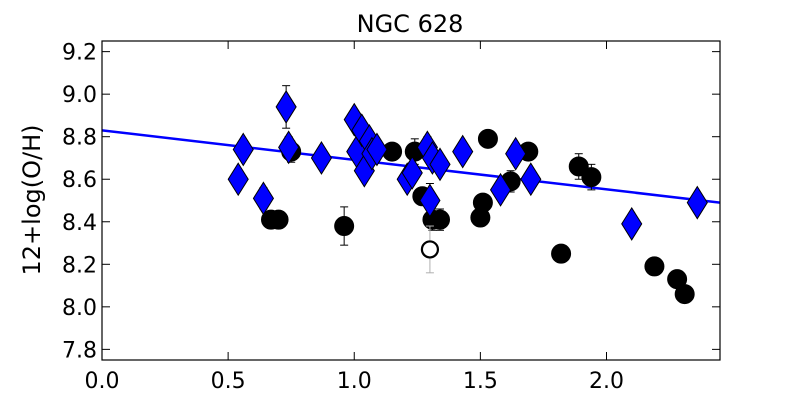 This screenshot has height=400, width=800. I want to click on y-axis-label: 12+log(O/H), so click(32, 200).